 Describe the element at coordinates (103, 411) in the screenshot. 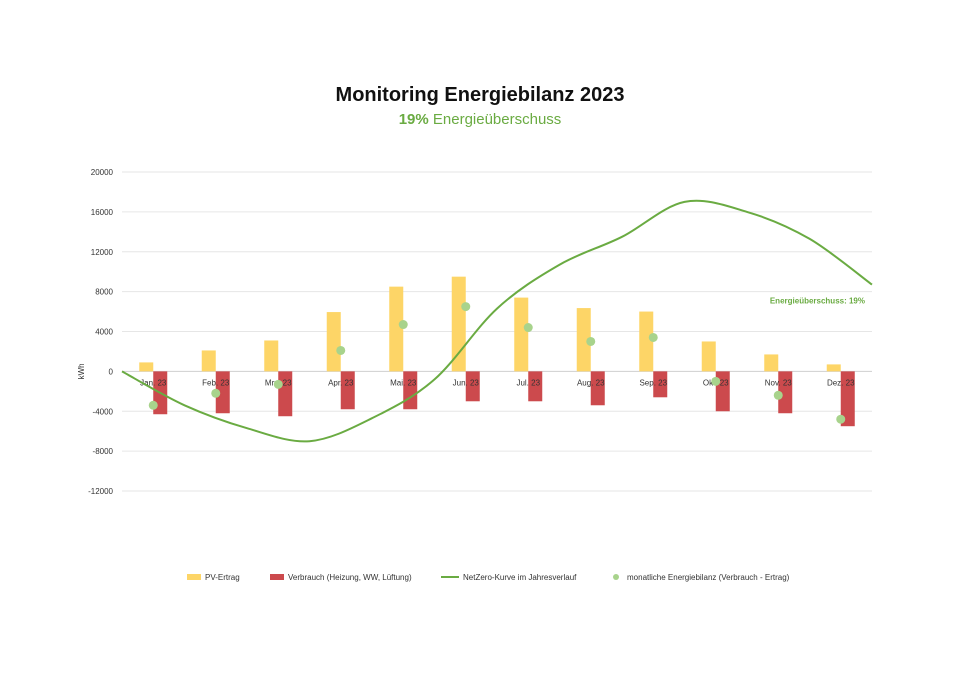

I see `y-tick-label: -4000` at that location.